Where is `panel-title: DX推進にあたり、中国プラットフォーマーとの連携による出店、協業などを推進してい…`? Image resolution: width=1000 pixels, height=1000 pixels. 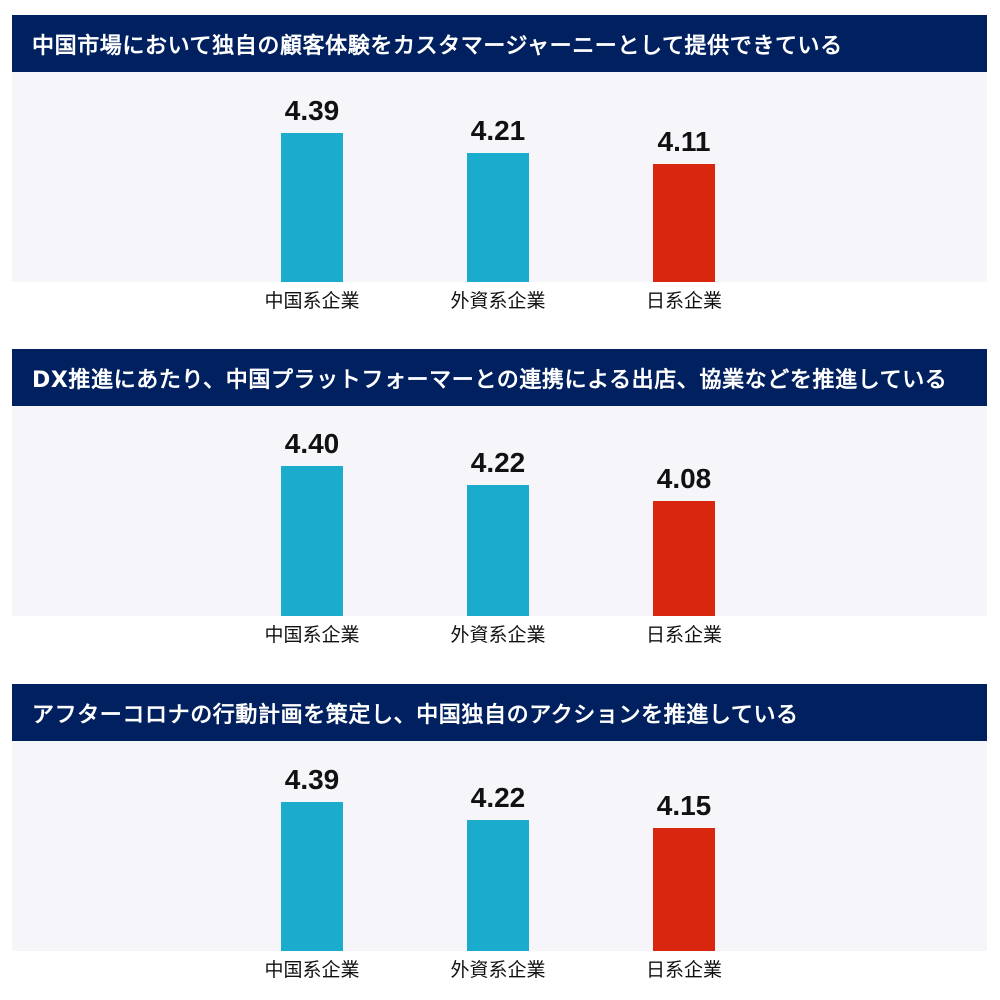
panel-title: DX推進にあたり、中国プラットフォーマーとの連携による出店、協業などを推進してい… is located at coordinates (499, 377).